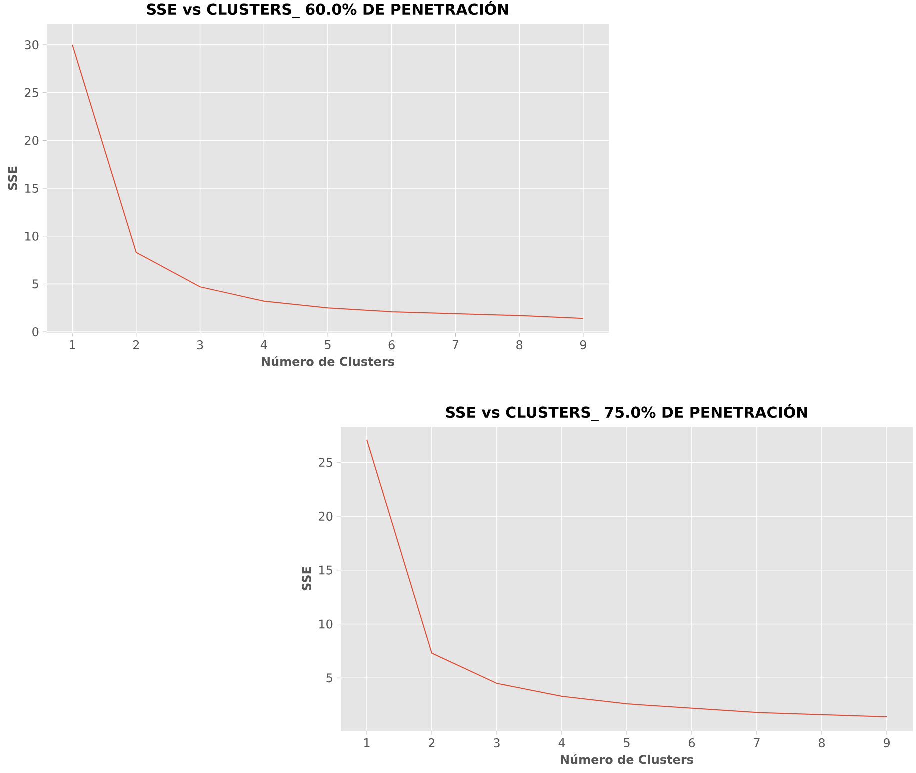 The width and height of the screenshot is (916, 773). What do you see at coordinates (627, 413) in the screenshot?
I see `chart-title: SSE vs CLUSTERS_ 75.0% DE PENETRACIÓN` at bounding box center [627, 413].